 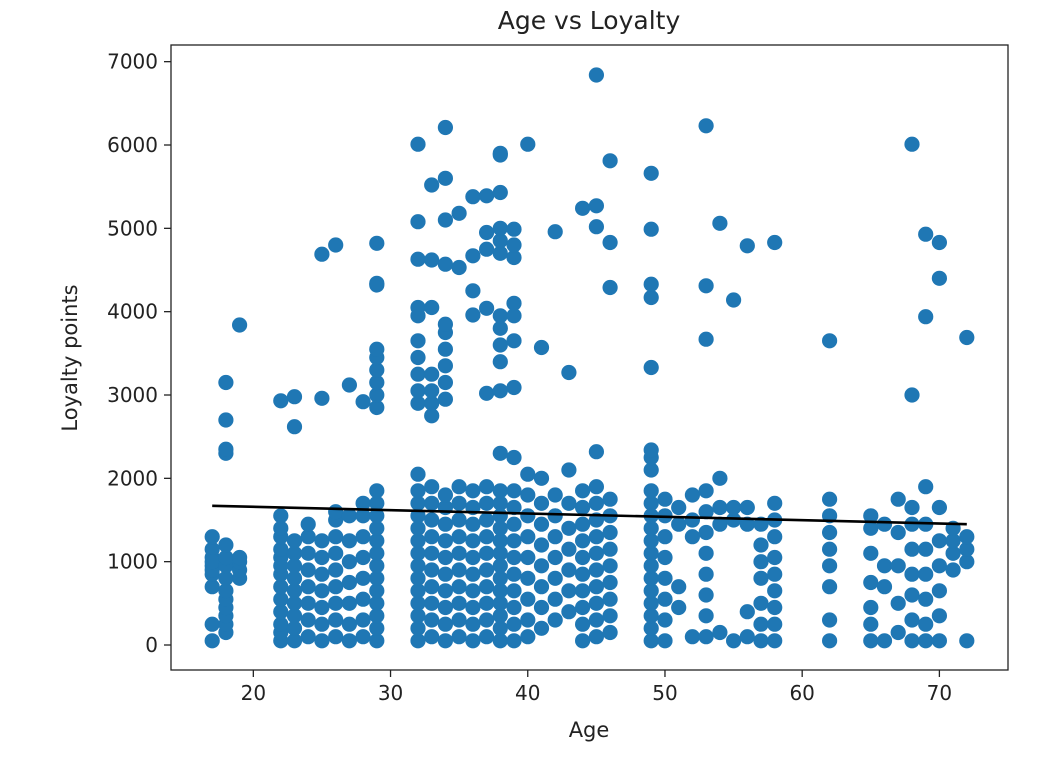 What do you see at coordinates (151, 645) in the screenshot?
I see `y-tick-label: 0` at bounding box center [151, 645].